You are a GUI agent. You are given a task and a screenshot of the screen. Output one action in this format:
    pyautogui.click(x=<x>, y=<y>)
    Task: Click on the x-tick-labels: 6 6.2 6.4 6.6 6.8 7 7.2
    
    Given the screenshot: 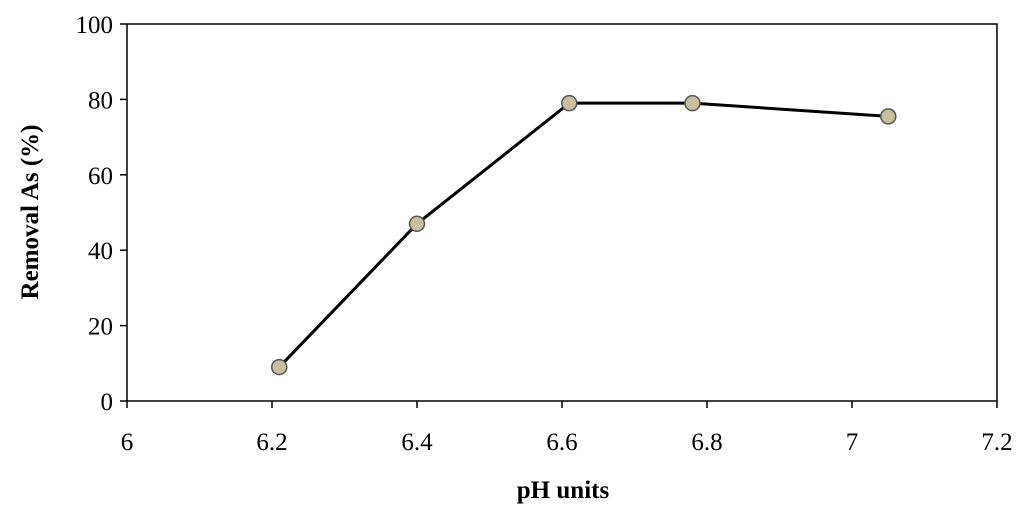 What is the action you would take?
    pyautogui.click(x=567, y=442)
    